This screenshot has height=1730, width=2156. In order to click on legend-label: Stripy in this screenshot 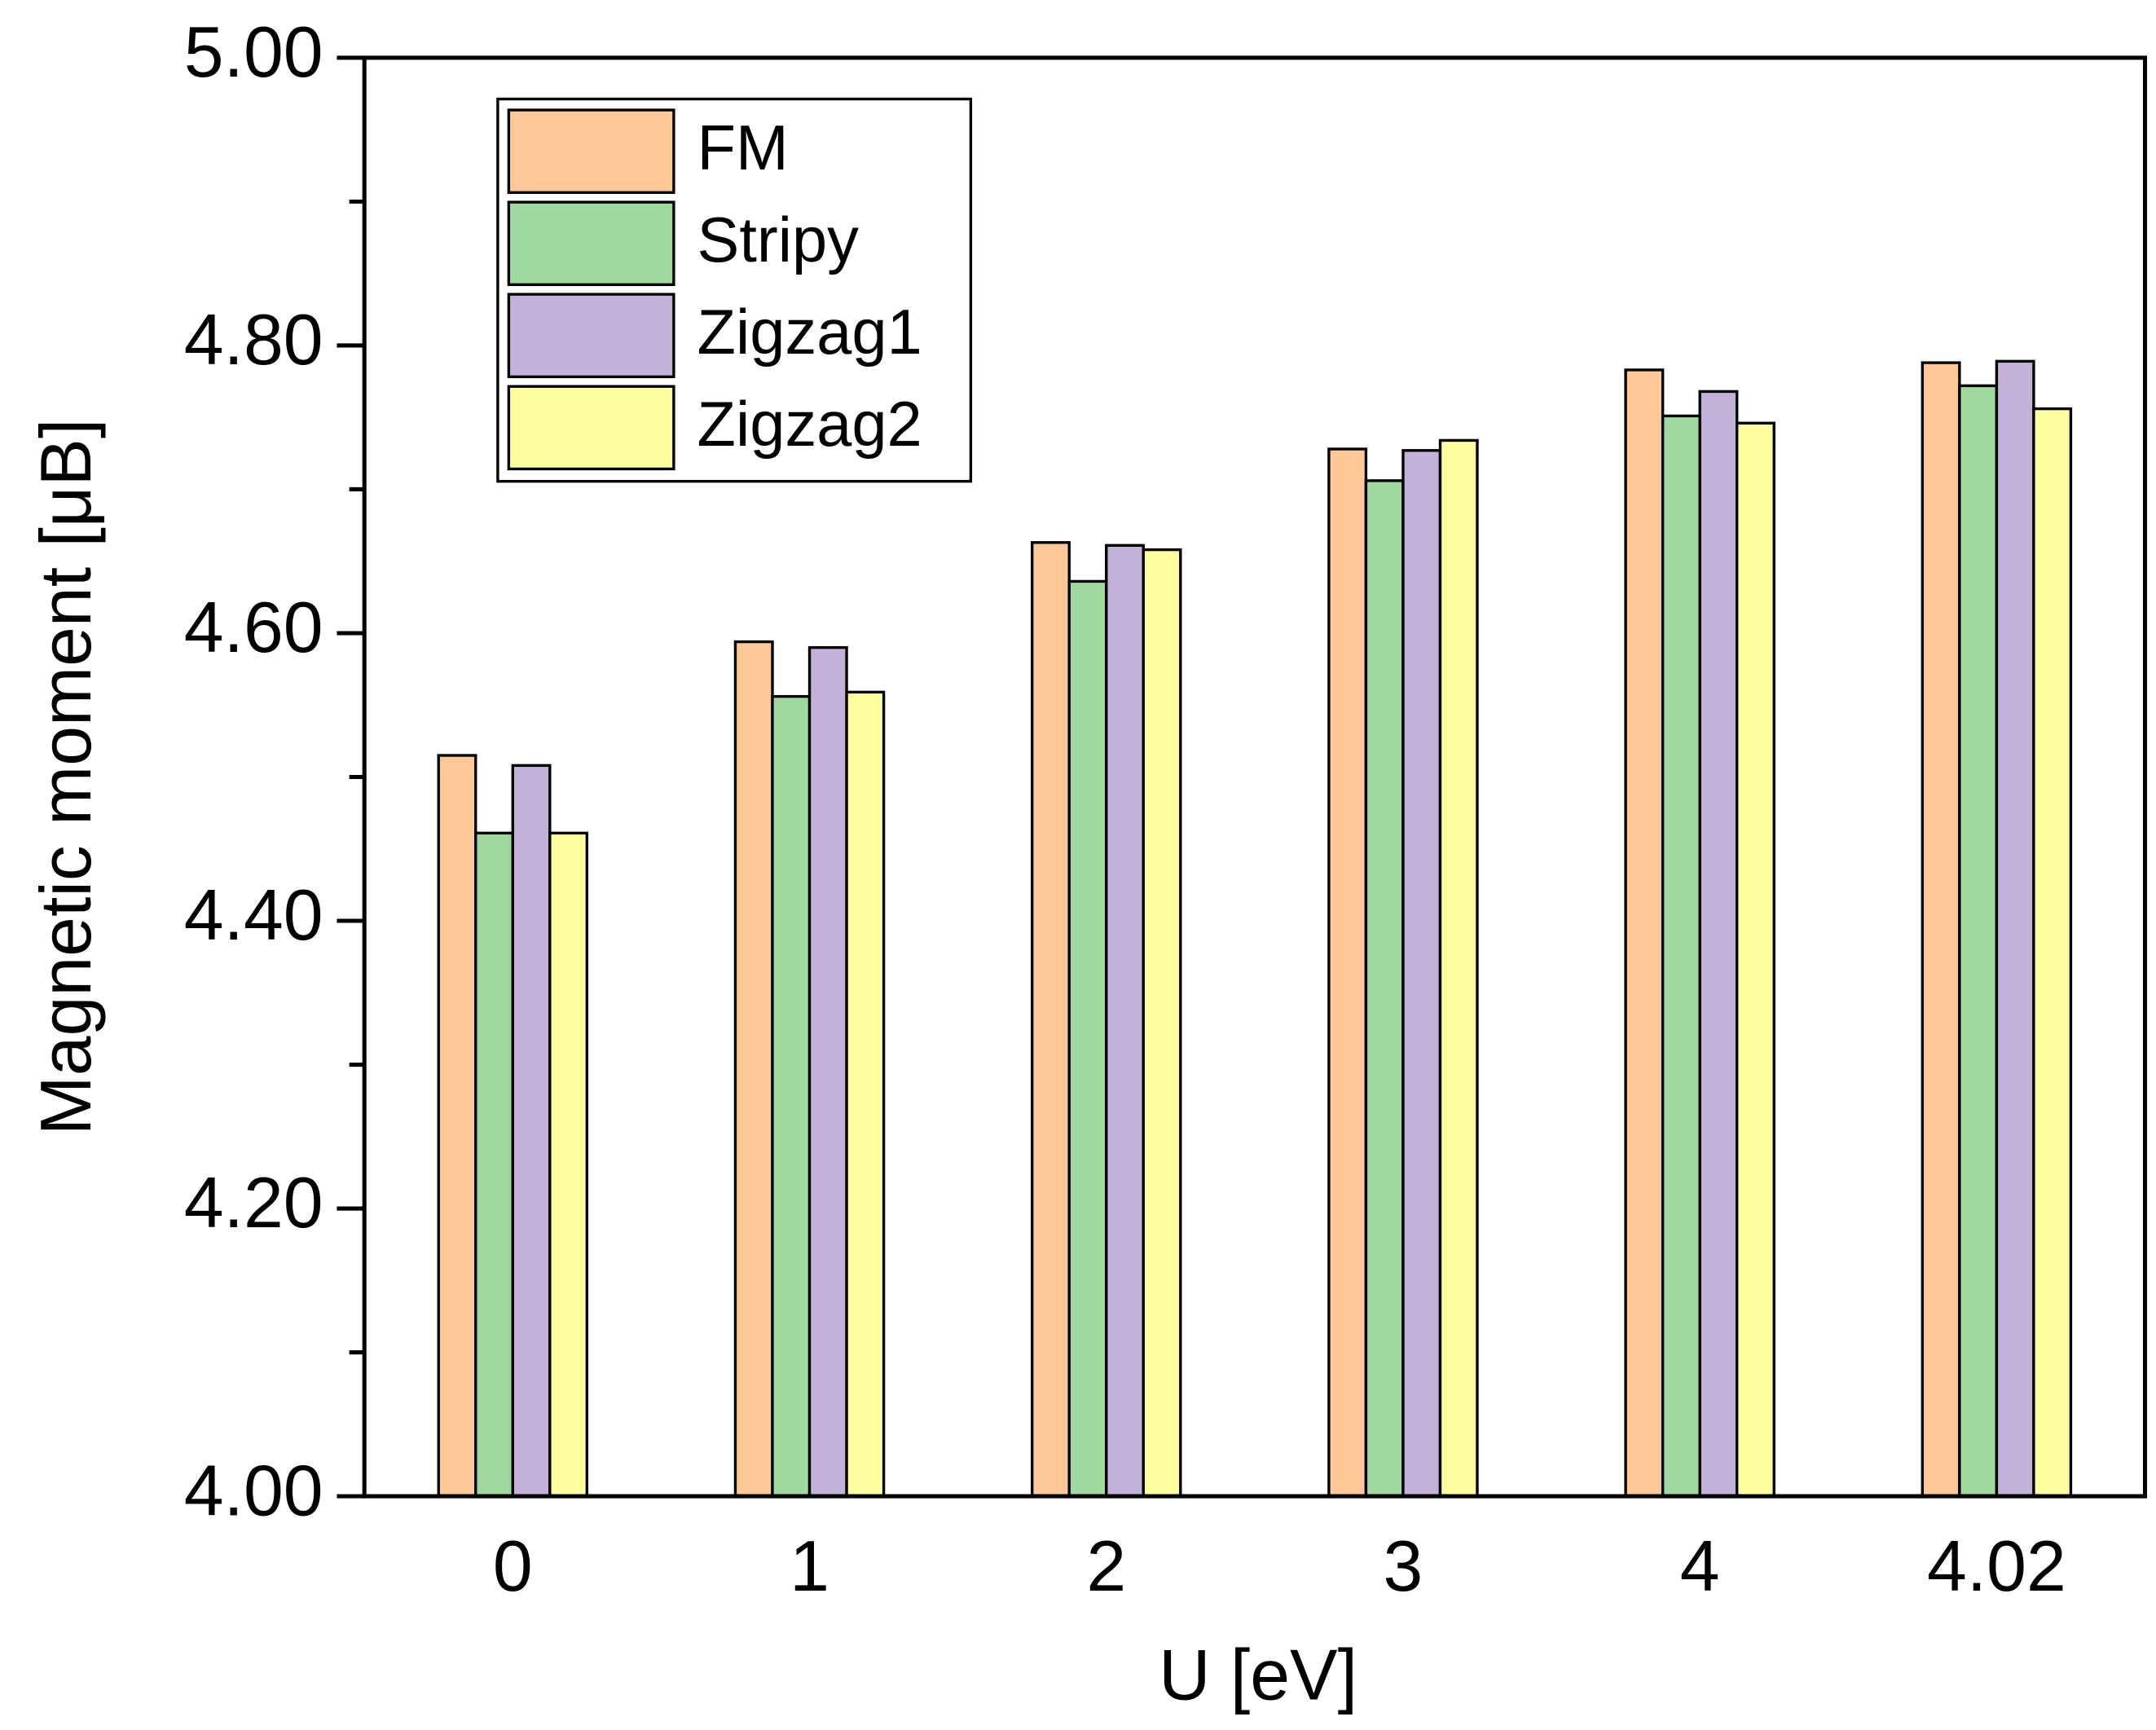, I will do `click(778, 240)`.